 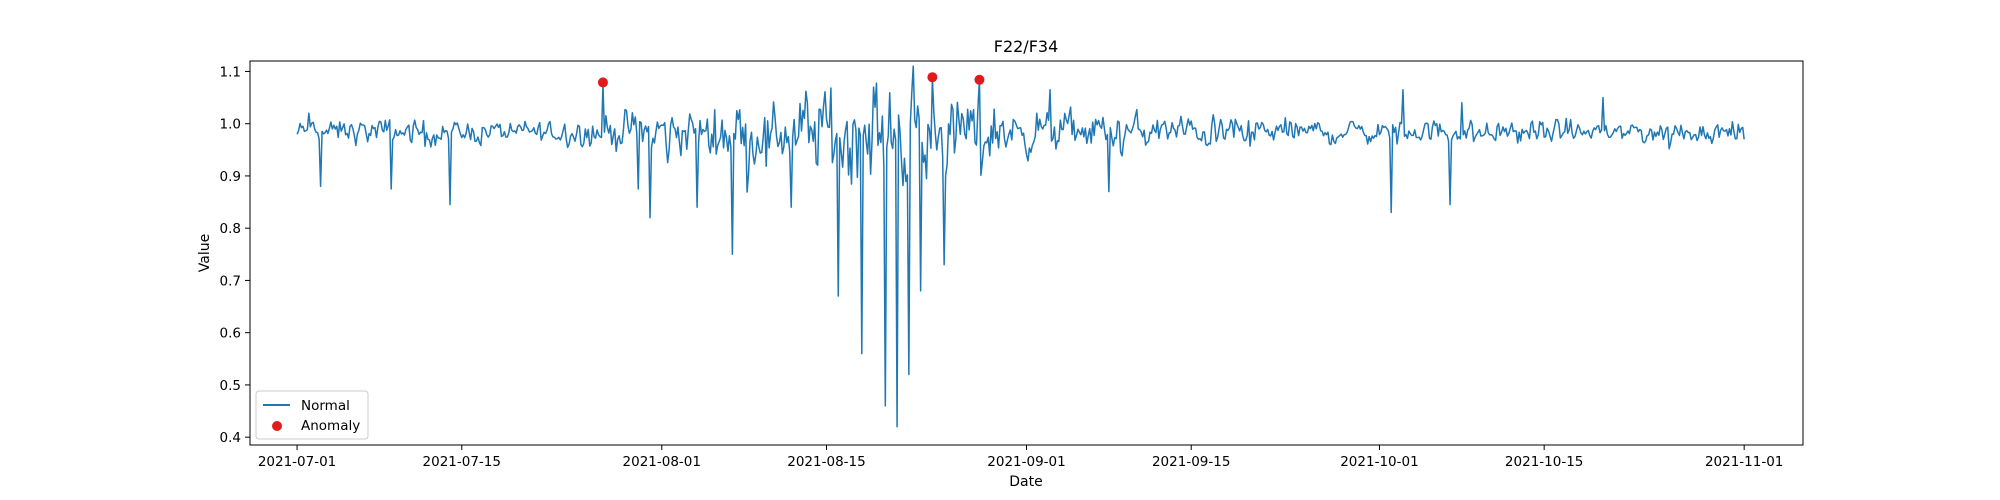 I want to click on x-tick-label: 2021-07-01, so click(x=297, y=462).